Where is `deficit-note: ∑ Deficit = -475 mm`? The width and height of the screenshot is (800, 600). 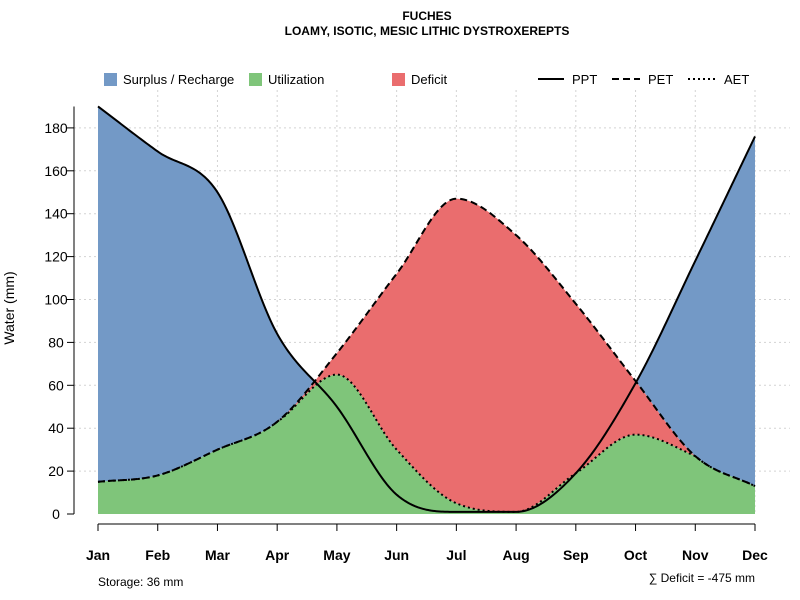
deficit-note: ∑ Deficit = -475 mm is located at coordinates (702, 578).